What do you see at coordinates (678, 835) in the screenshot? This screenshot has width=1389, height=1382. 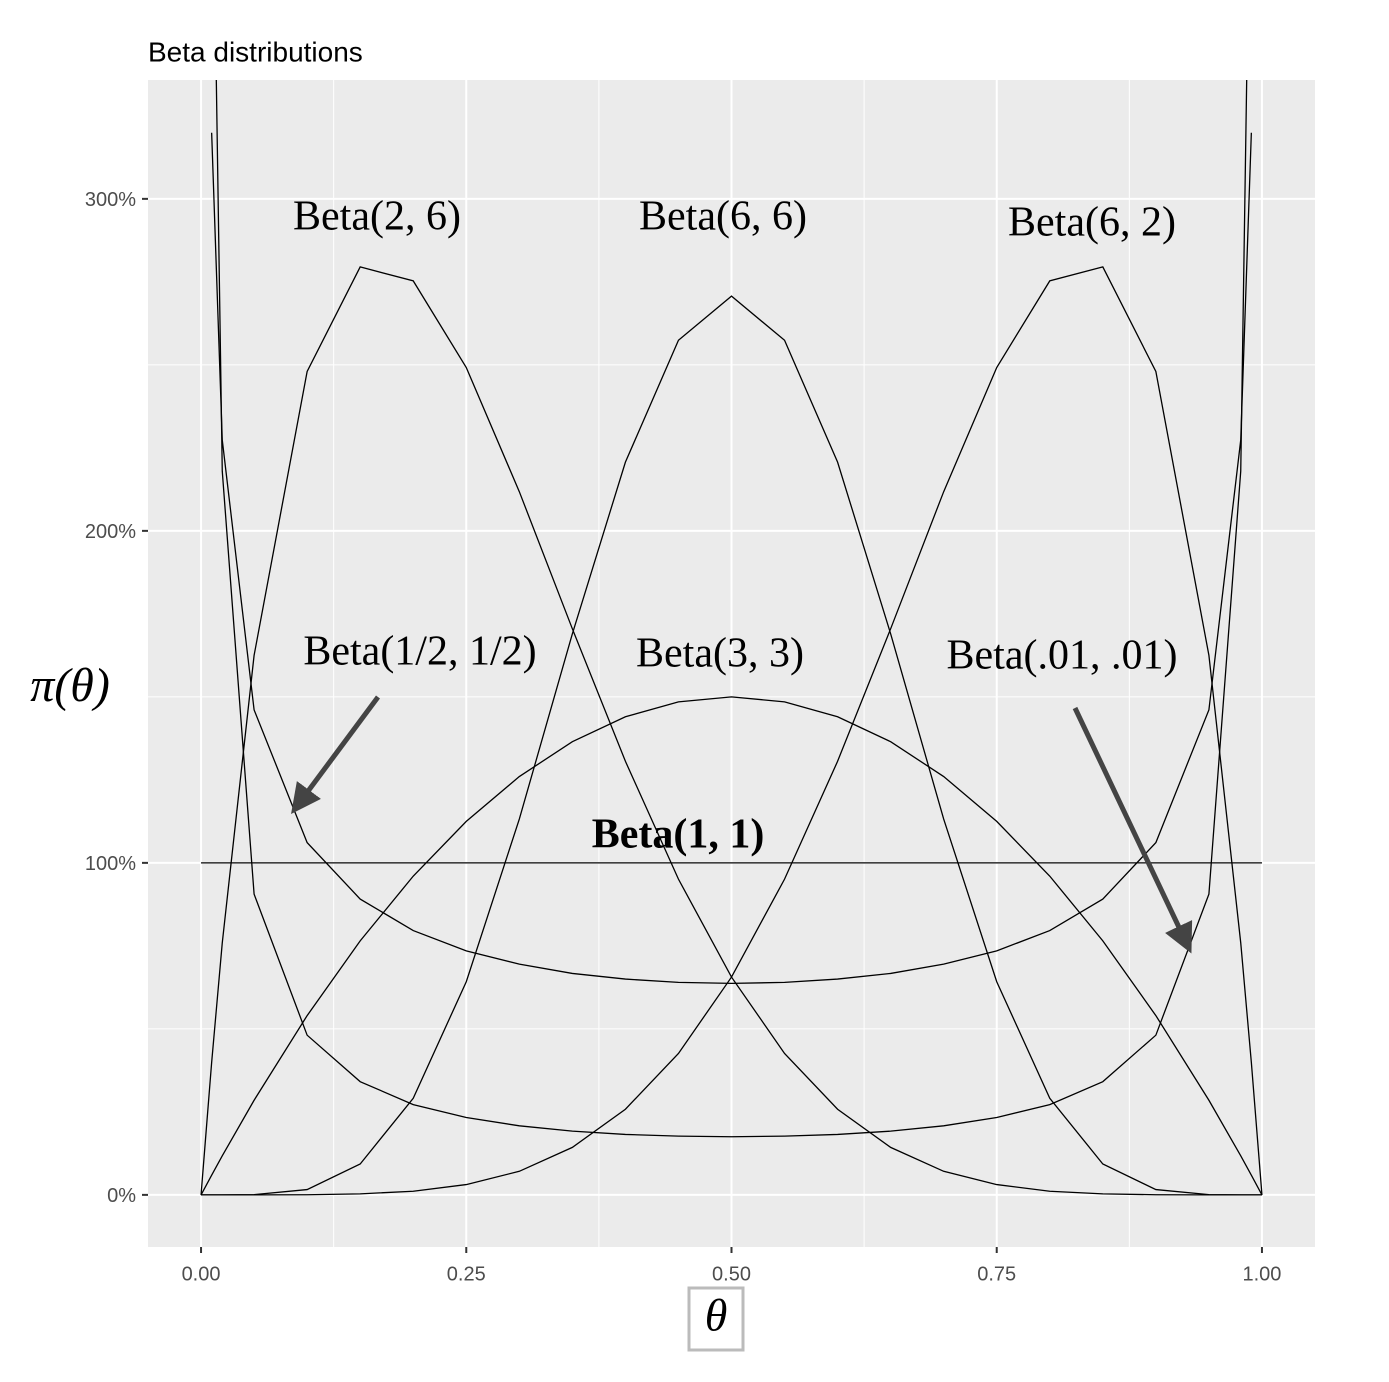 I see `series-label: Beta(1, 1)` at bounding box center [678, 835].